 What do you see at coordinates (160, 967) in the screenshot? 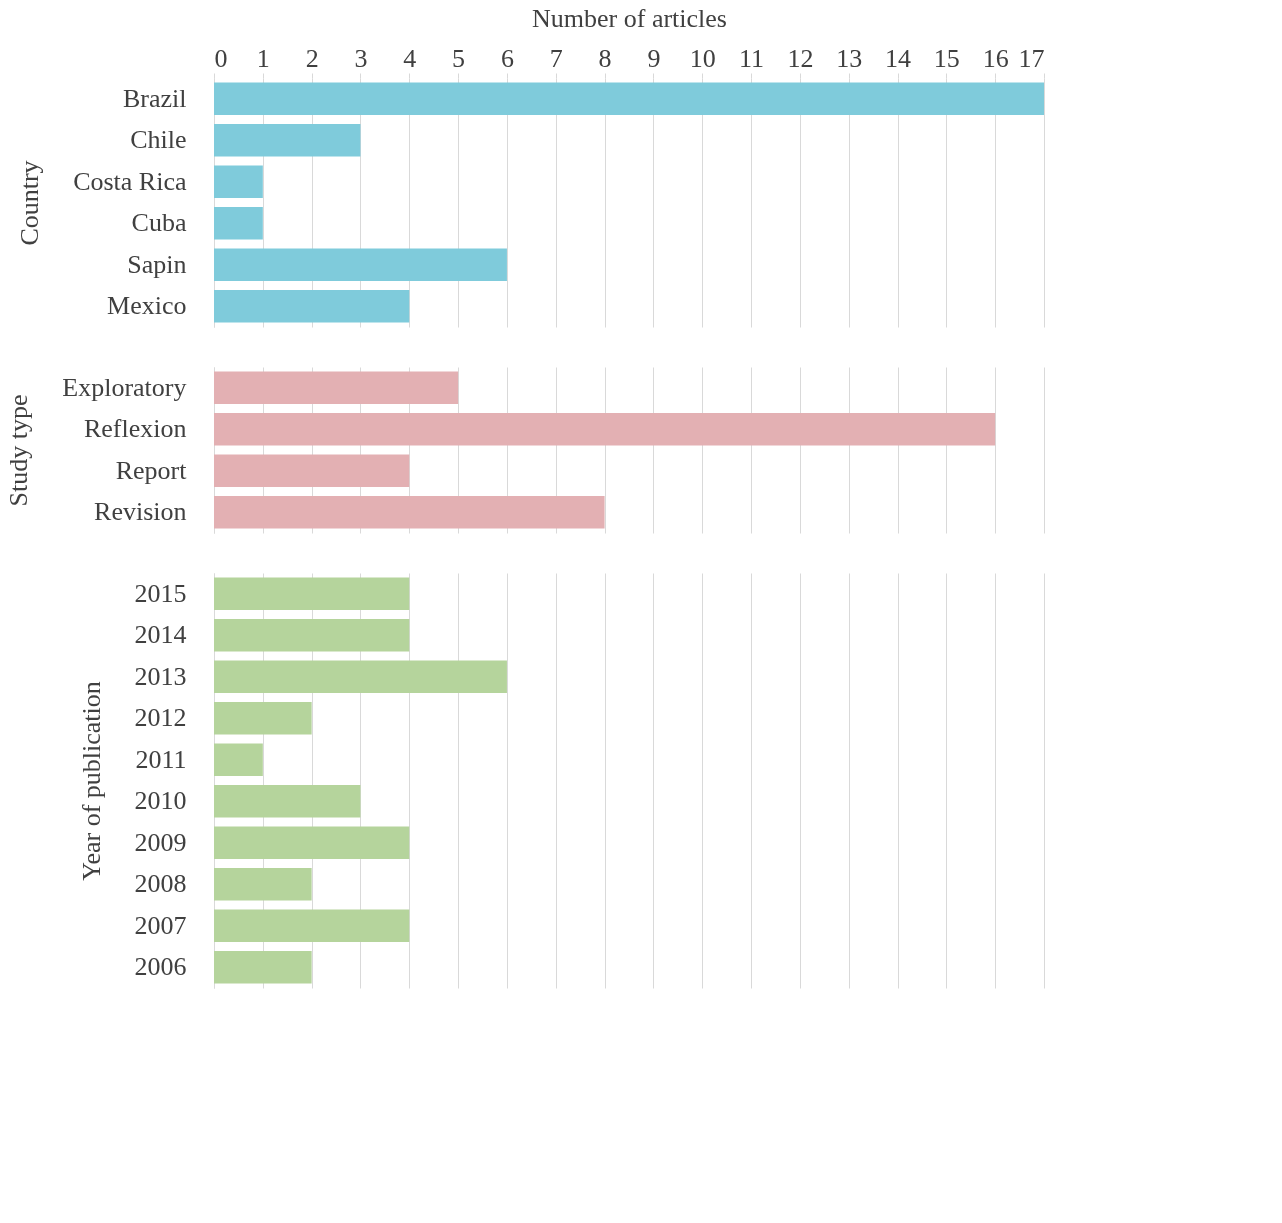
I see `y-tick-label: 2006` at bounding box center [160, 967].